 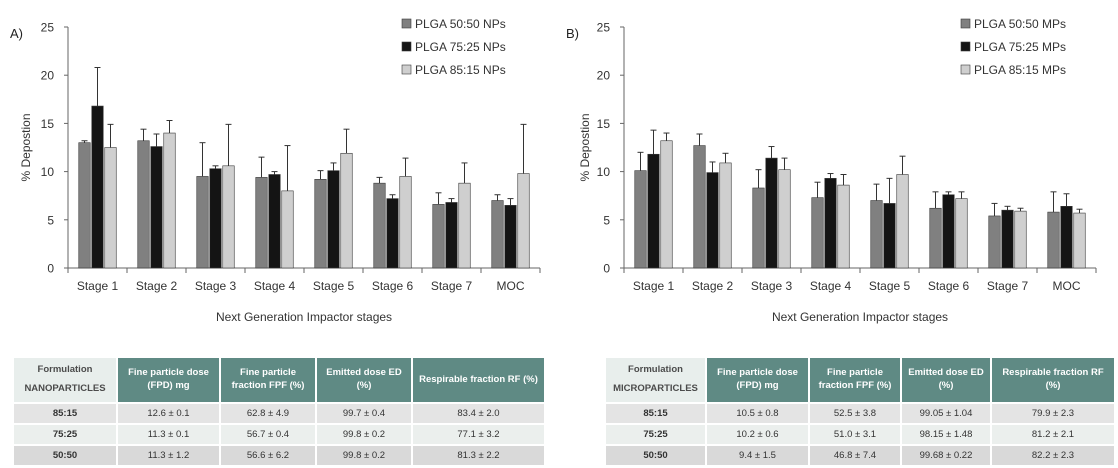 What do you see at coordinates (452, 286) in the screenshot?
I see `chart-a-x-tick-label: Stage 7` at bounding box center [452, 286].